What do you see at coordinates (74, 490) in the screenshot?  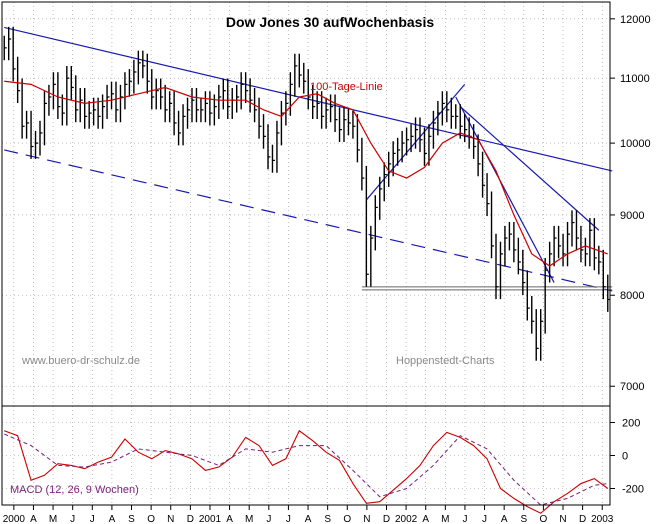 I see `macd-label: MACD (12, 26, 9 Wochen)` at bounding box center [74, 490].